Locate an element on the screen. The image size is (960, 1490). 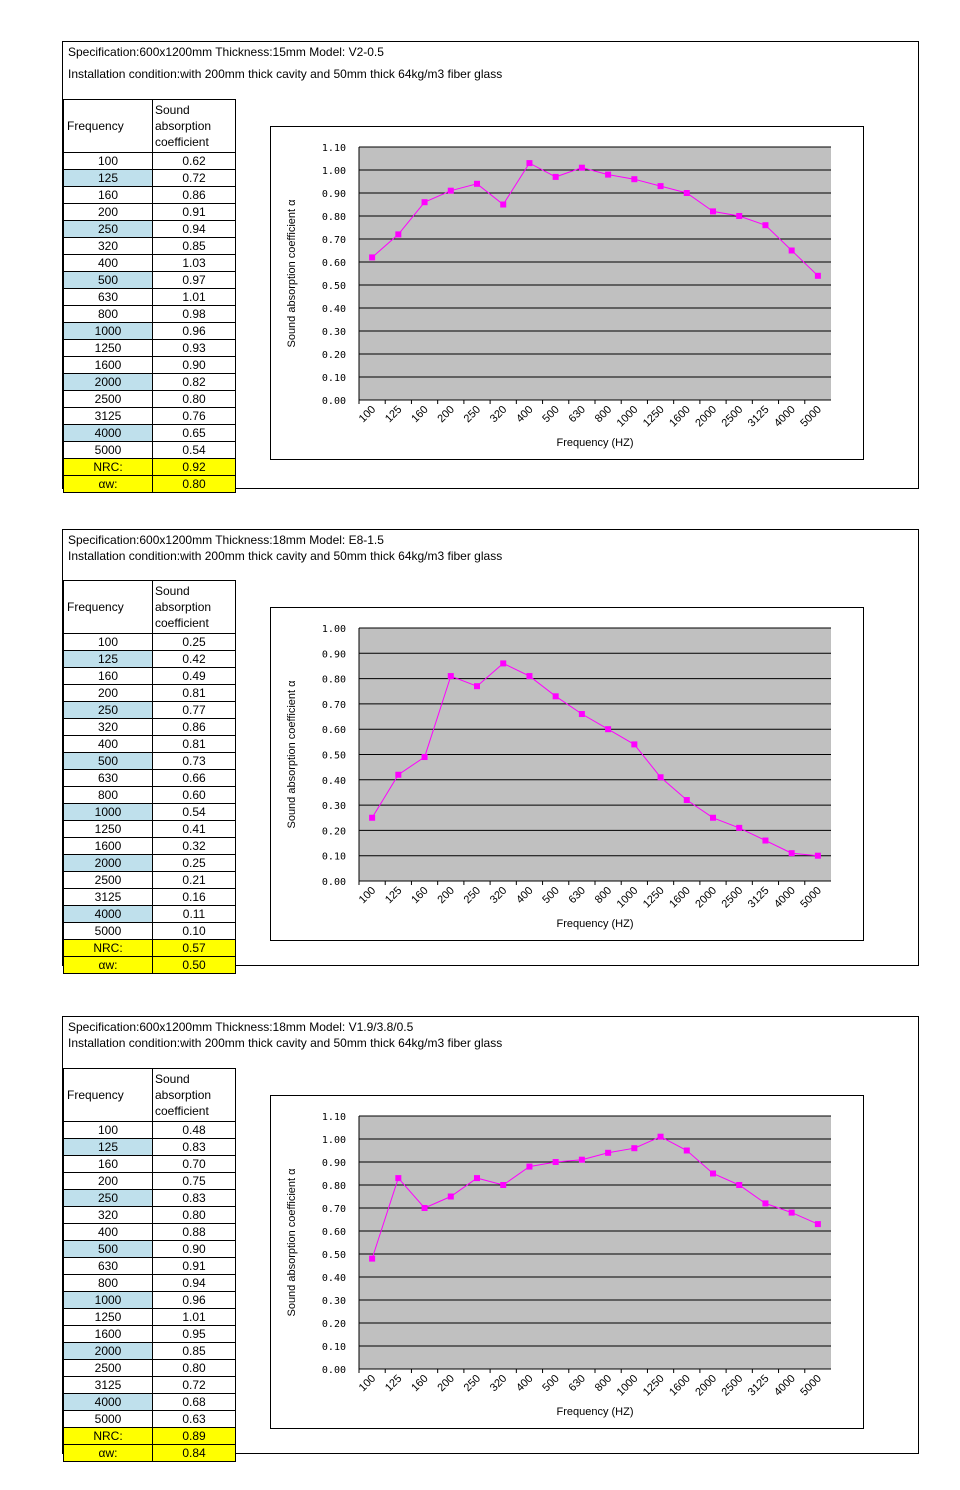
table-row: 500 0.97 is located at coordinates (149, 280).